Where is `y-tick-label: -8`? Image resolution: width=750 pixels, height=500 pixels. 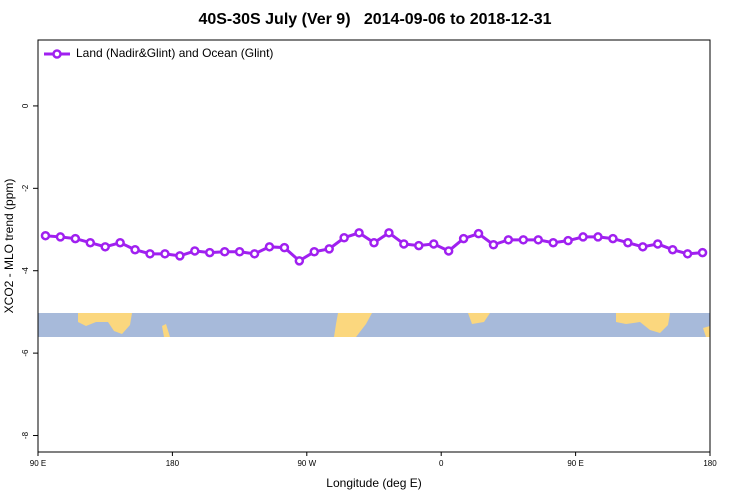
y-tick-label: -8 is located at coordinates (25, 435).